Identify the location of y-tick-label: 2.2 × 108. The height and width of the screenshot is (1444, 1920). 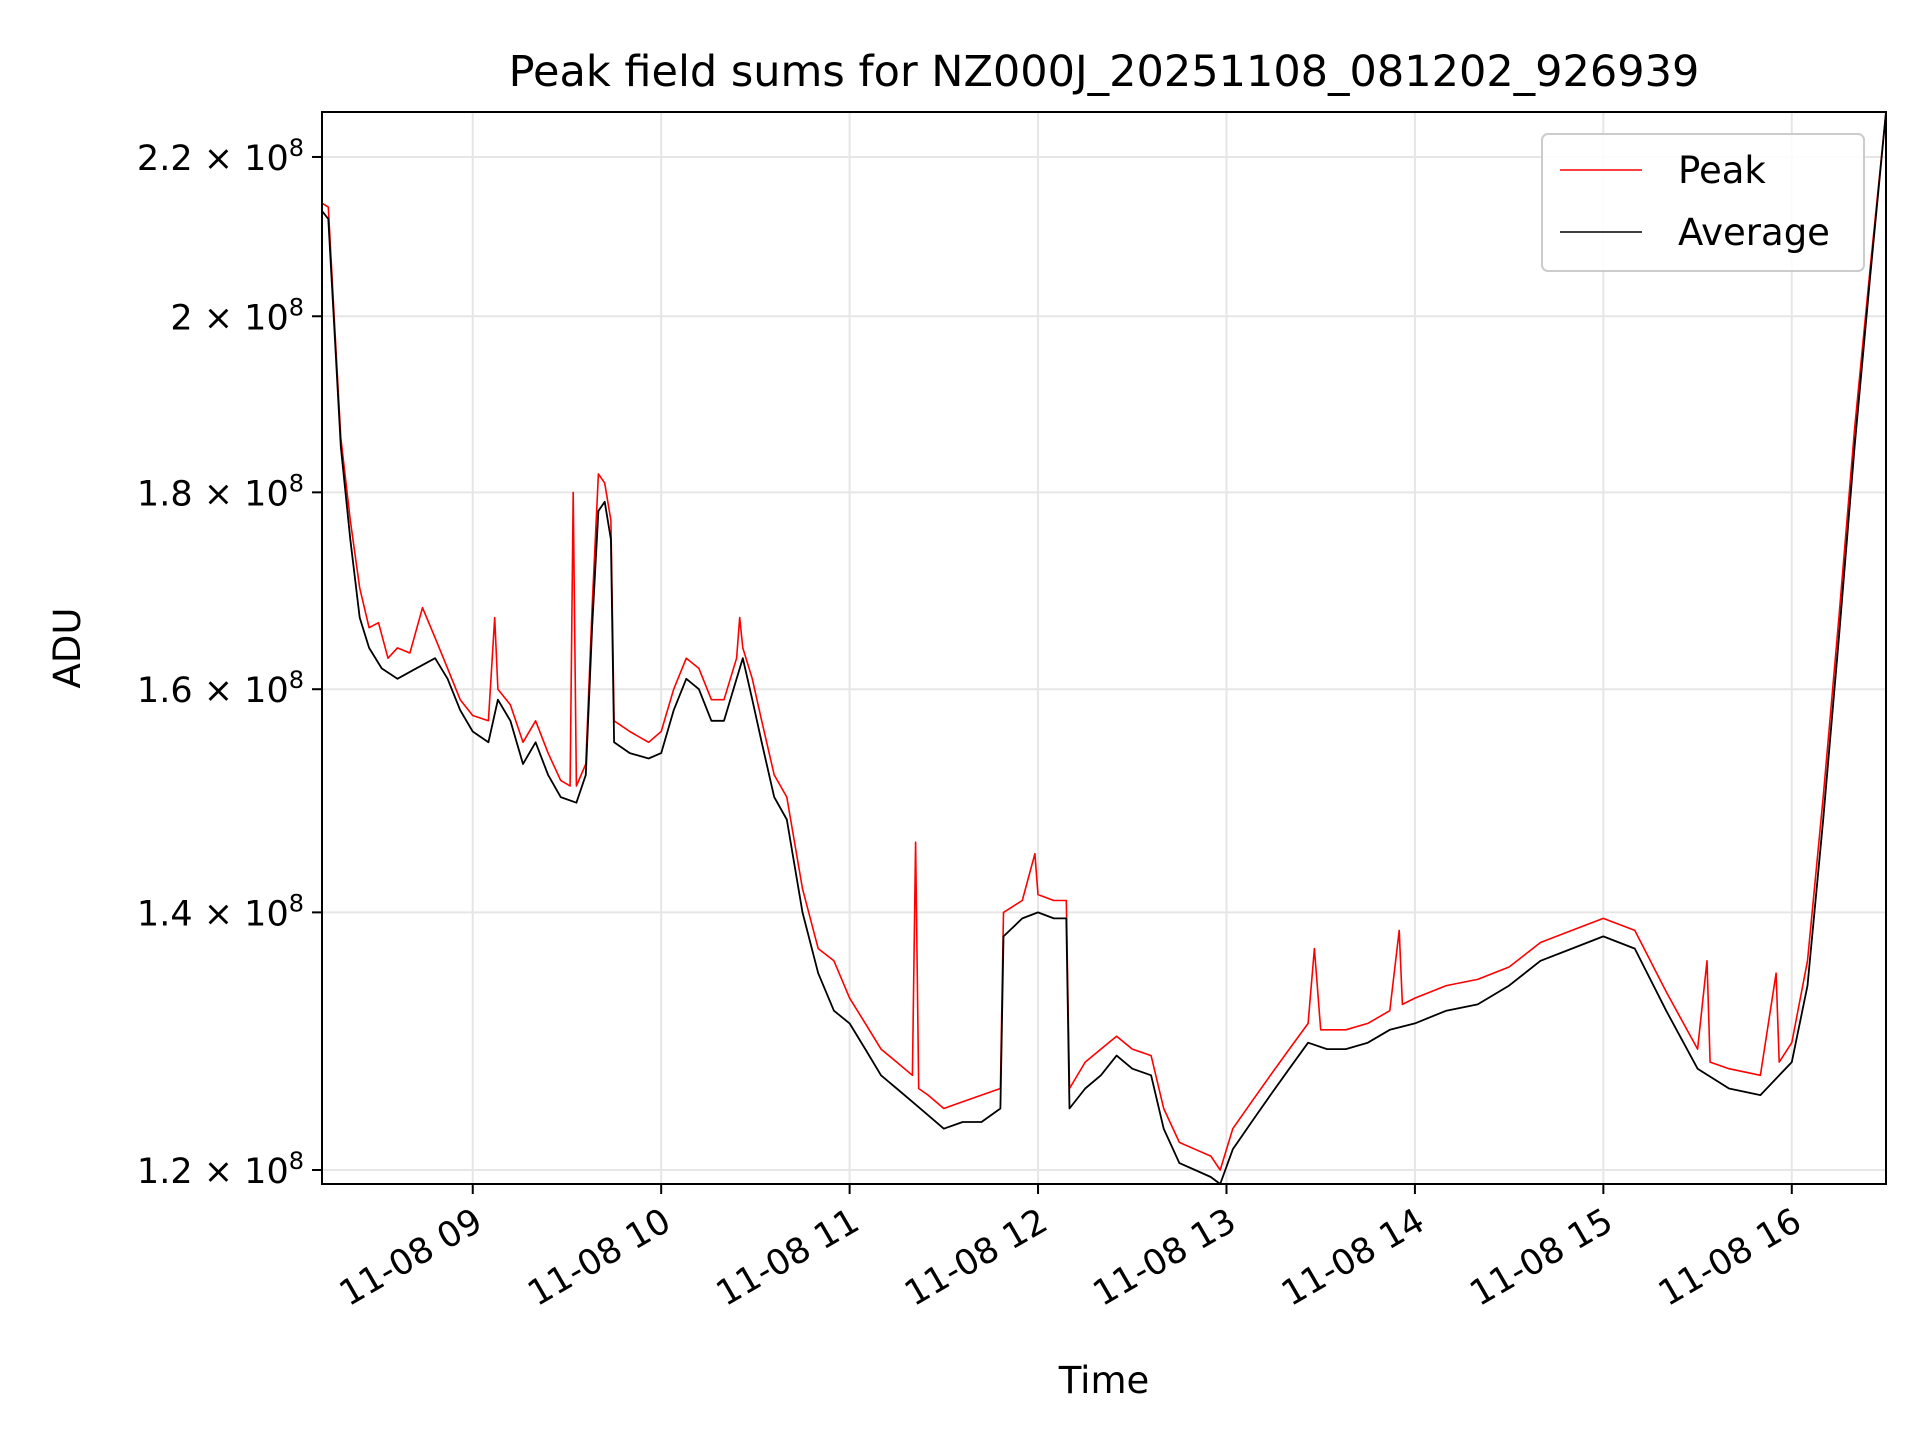
(220, 156).